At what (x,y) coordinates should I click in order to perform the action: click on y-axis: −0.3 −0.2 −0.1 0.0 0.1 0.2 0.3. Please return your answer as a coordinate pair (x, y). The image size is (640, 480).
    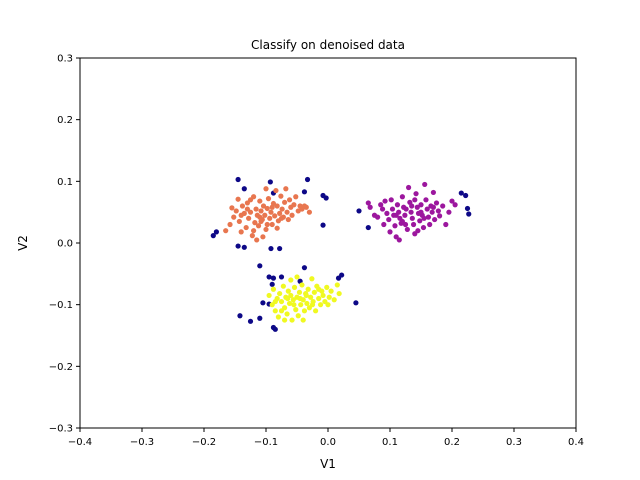
    Looking at the image, I should click on (64, 244).